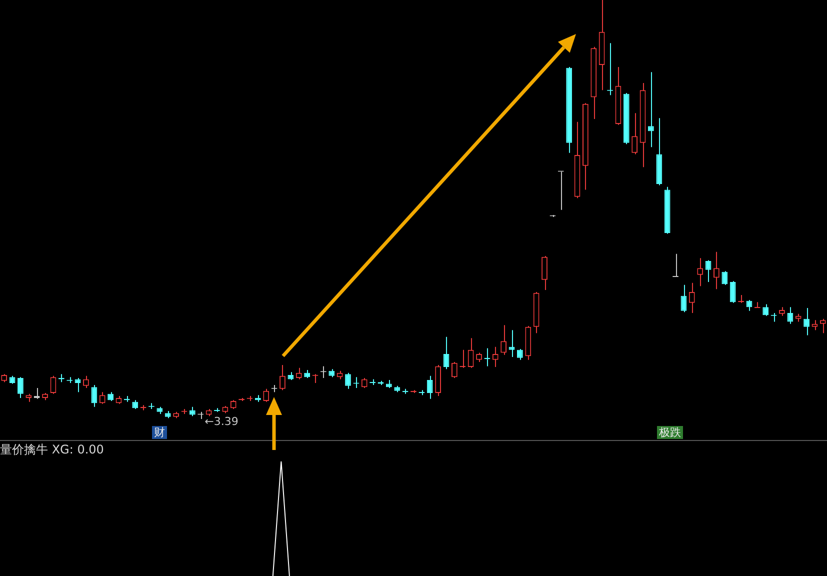 Image resolution: width=827 pixels, height=576 pixels. I want to click on chart-title: 量价擒牛 XG: 0.00, so click(52, 449).